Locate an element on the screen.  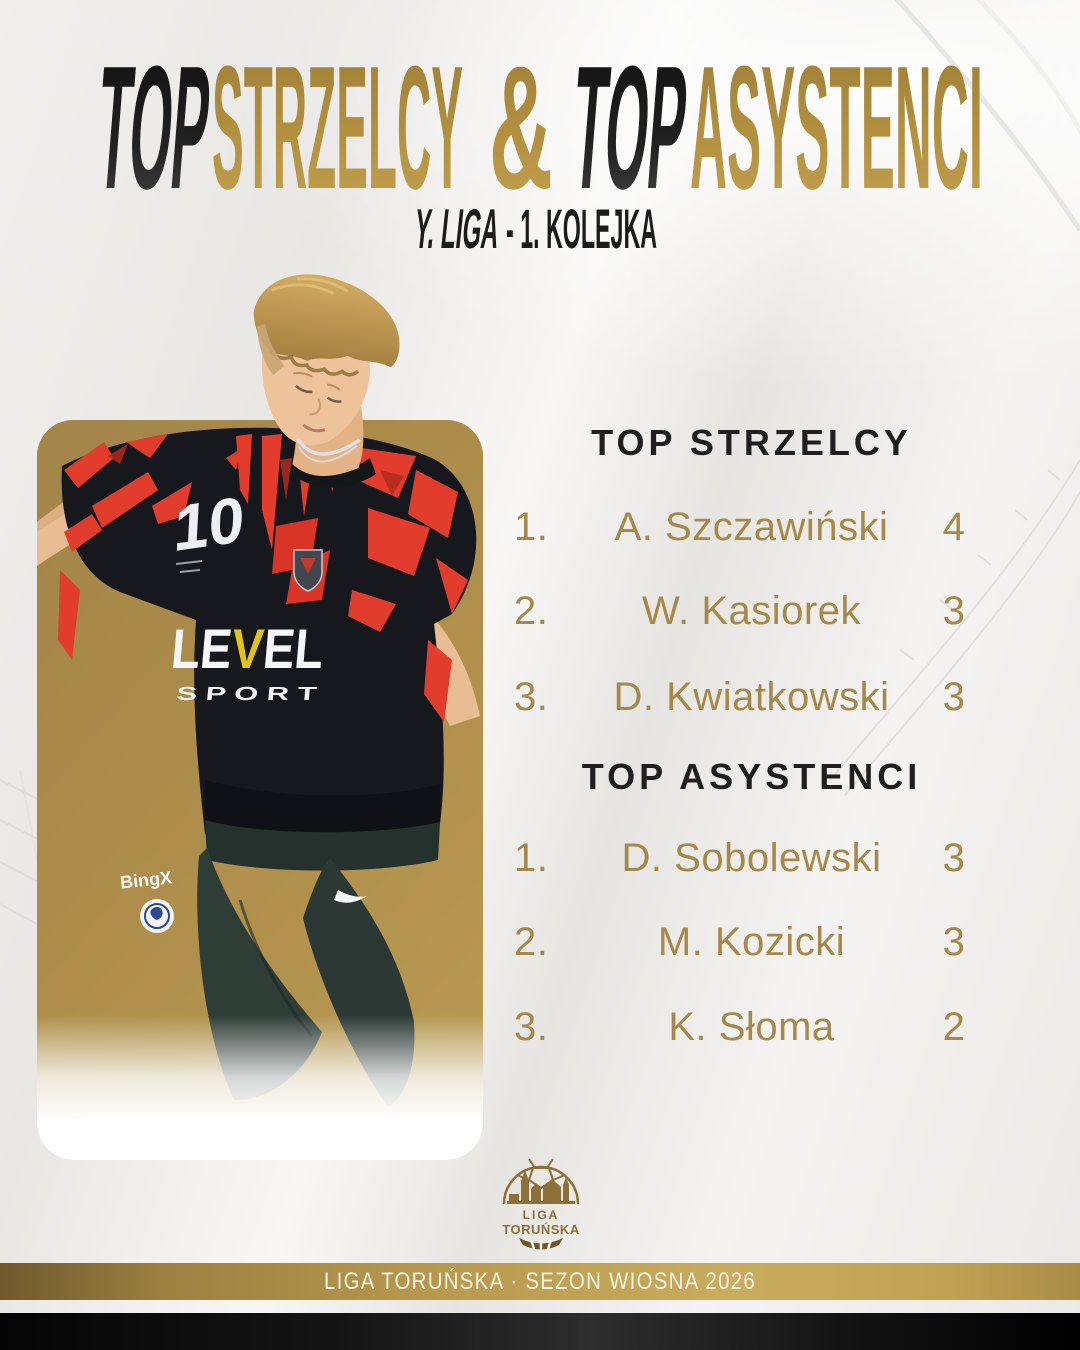
assist-row-3: 3. K. Słoma 2 is located at coordinates (750, 1027).